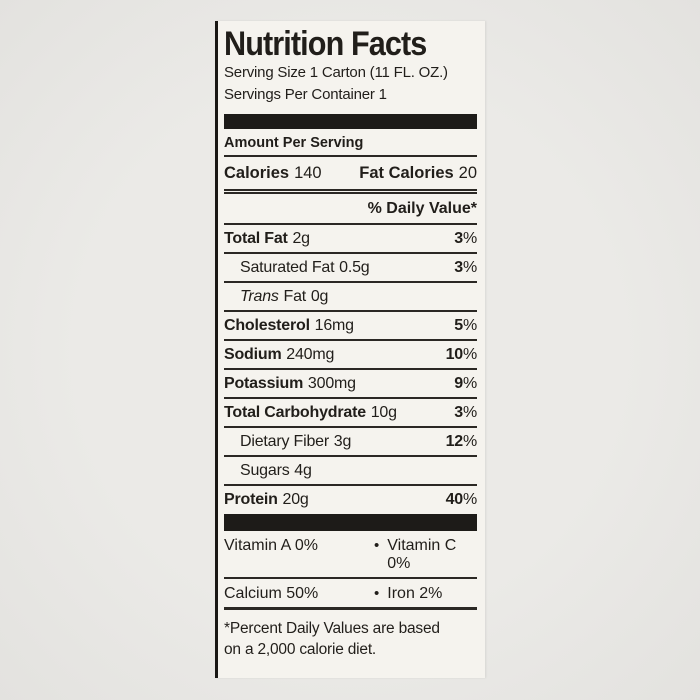 This screenshot has width=700, height=700. I want to click on daily-value: 12%, so click(461, 441).